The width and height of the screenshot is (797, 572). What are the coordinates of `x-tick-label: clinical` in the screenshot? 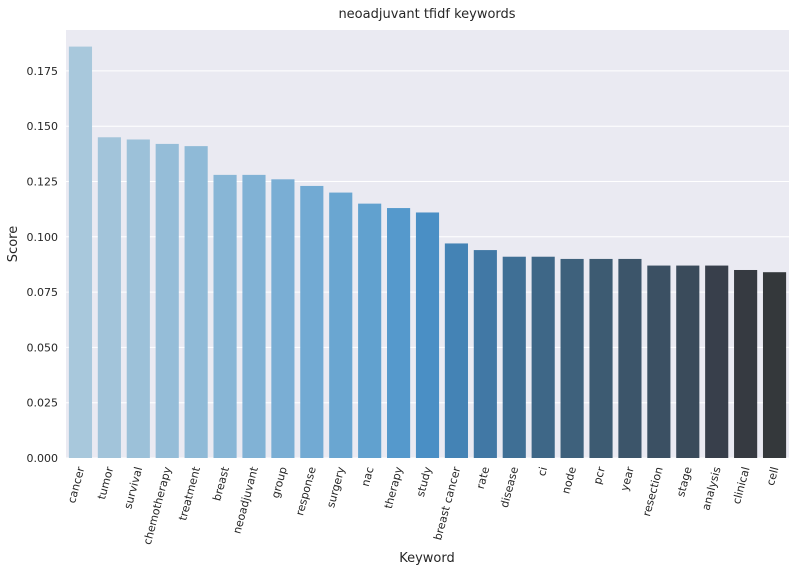 It's located at (741, 485).